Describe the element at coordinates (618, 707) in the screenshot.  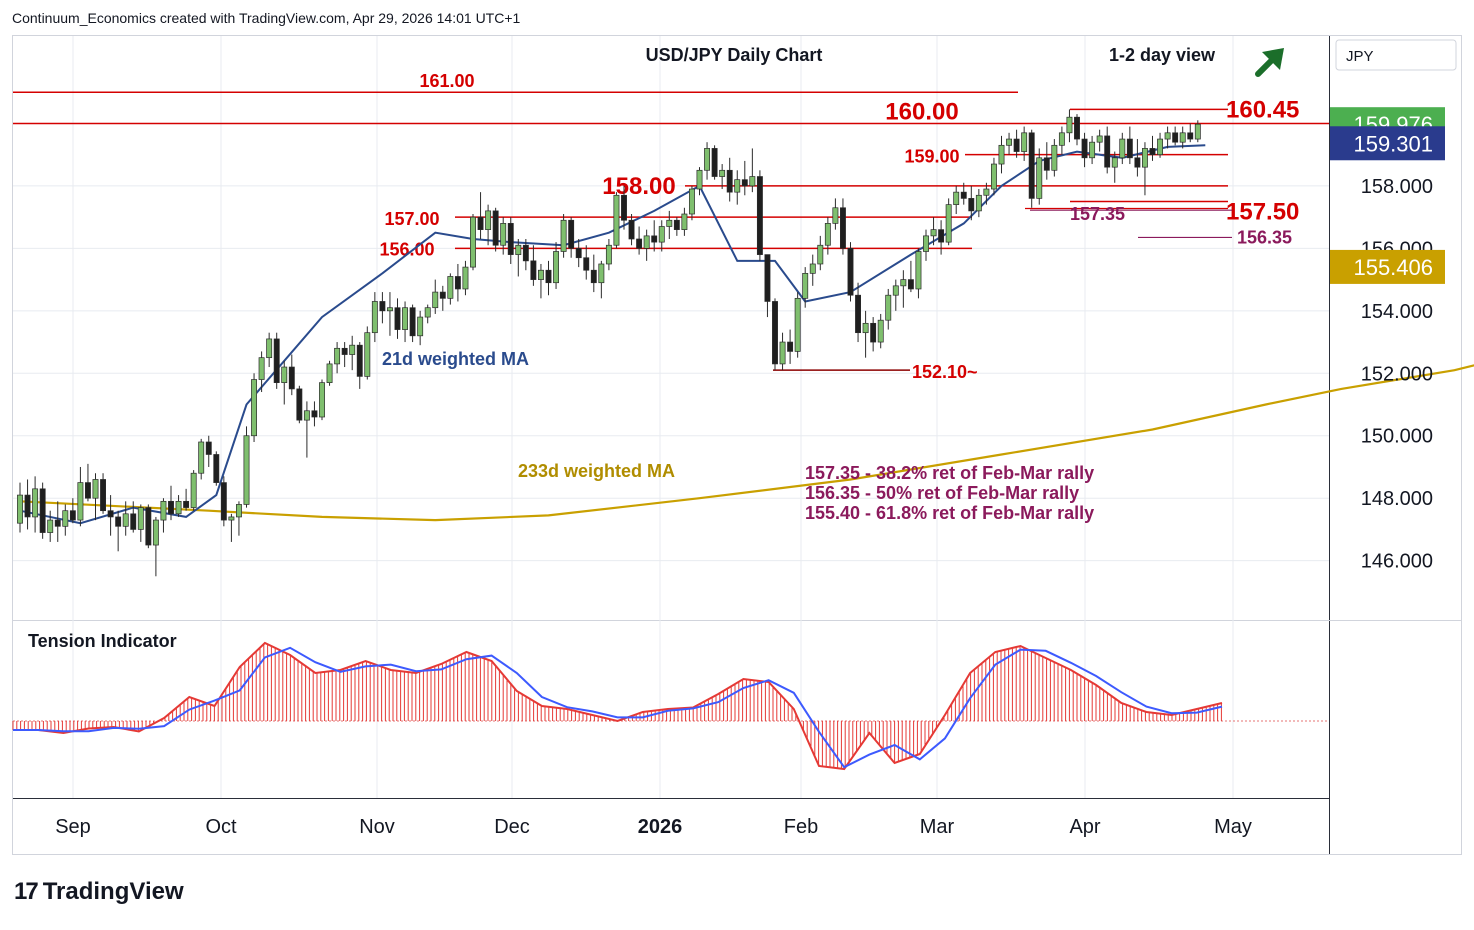
I see `osc-signal-line` at that location.